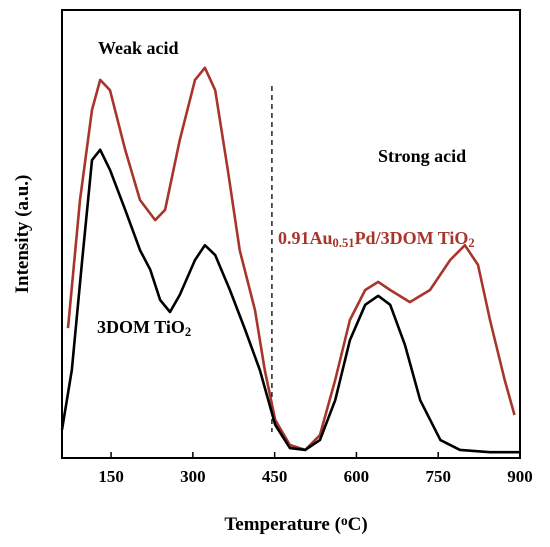  I want to click on annotation: 3DOM TiO2, so click(144, 328).